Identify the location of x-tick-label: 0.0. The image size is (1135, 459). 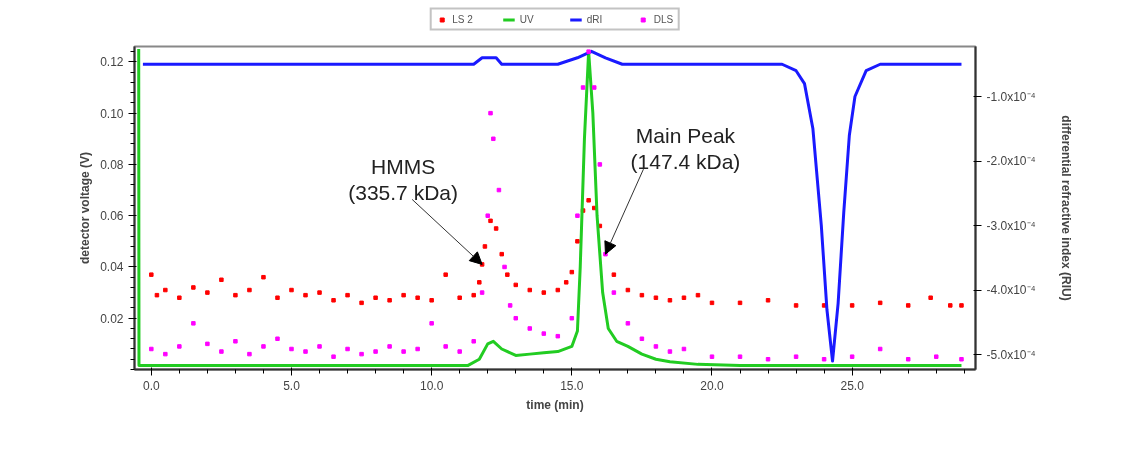
(151, 385).